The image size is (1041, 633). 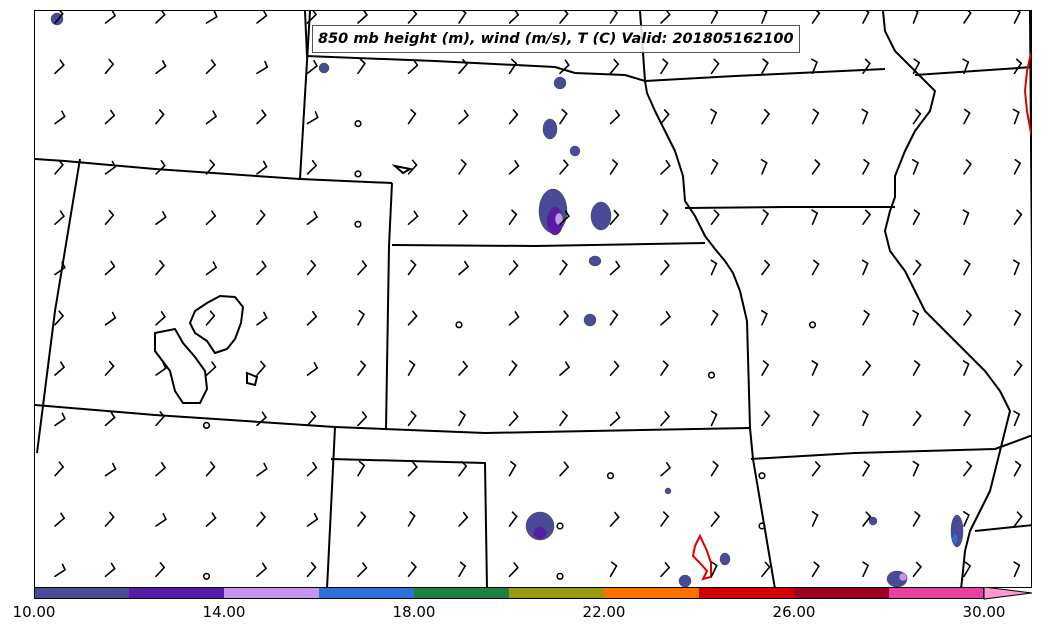 I want to click on mississippi-river, so click(x=946, y=299).